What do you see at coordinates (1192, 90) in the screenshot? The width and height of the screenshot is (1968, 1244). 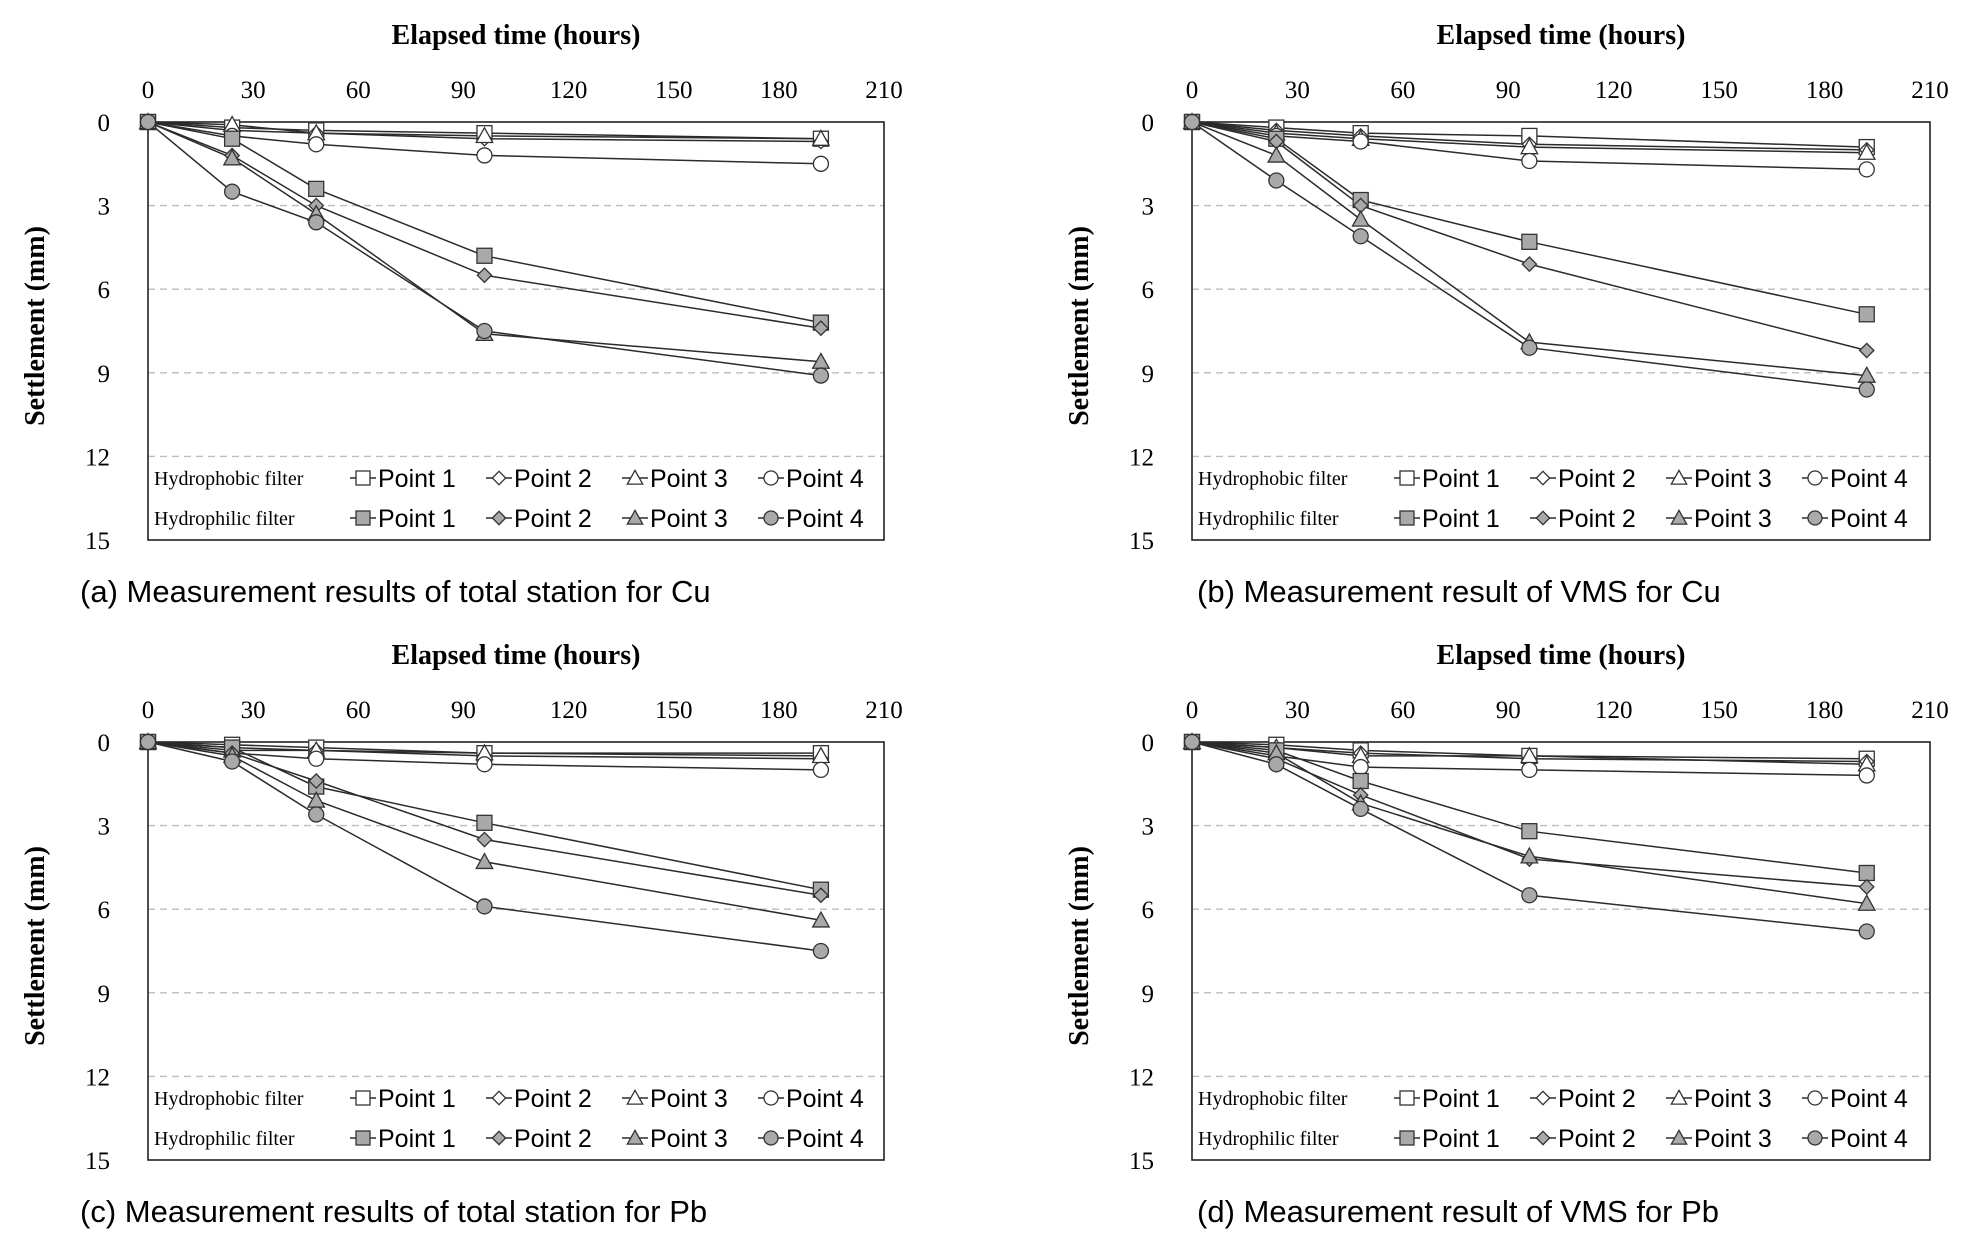 I see `x-tick-label: 0` at bounding box center [1192, 90].